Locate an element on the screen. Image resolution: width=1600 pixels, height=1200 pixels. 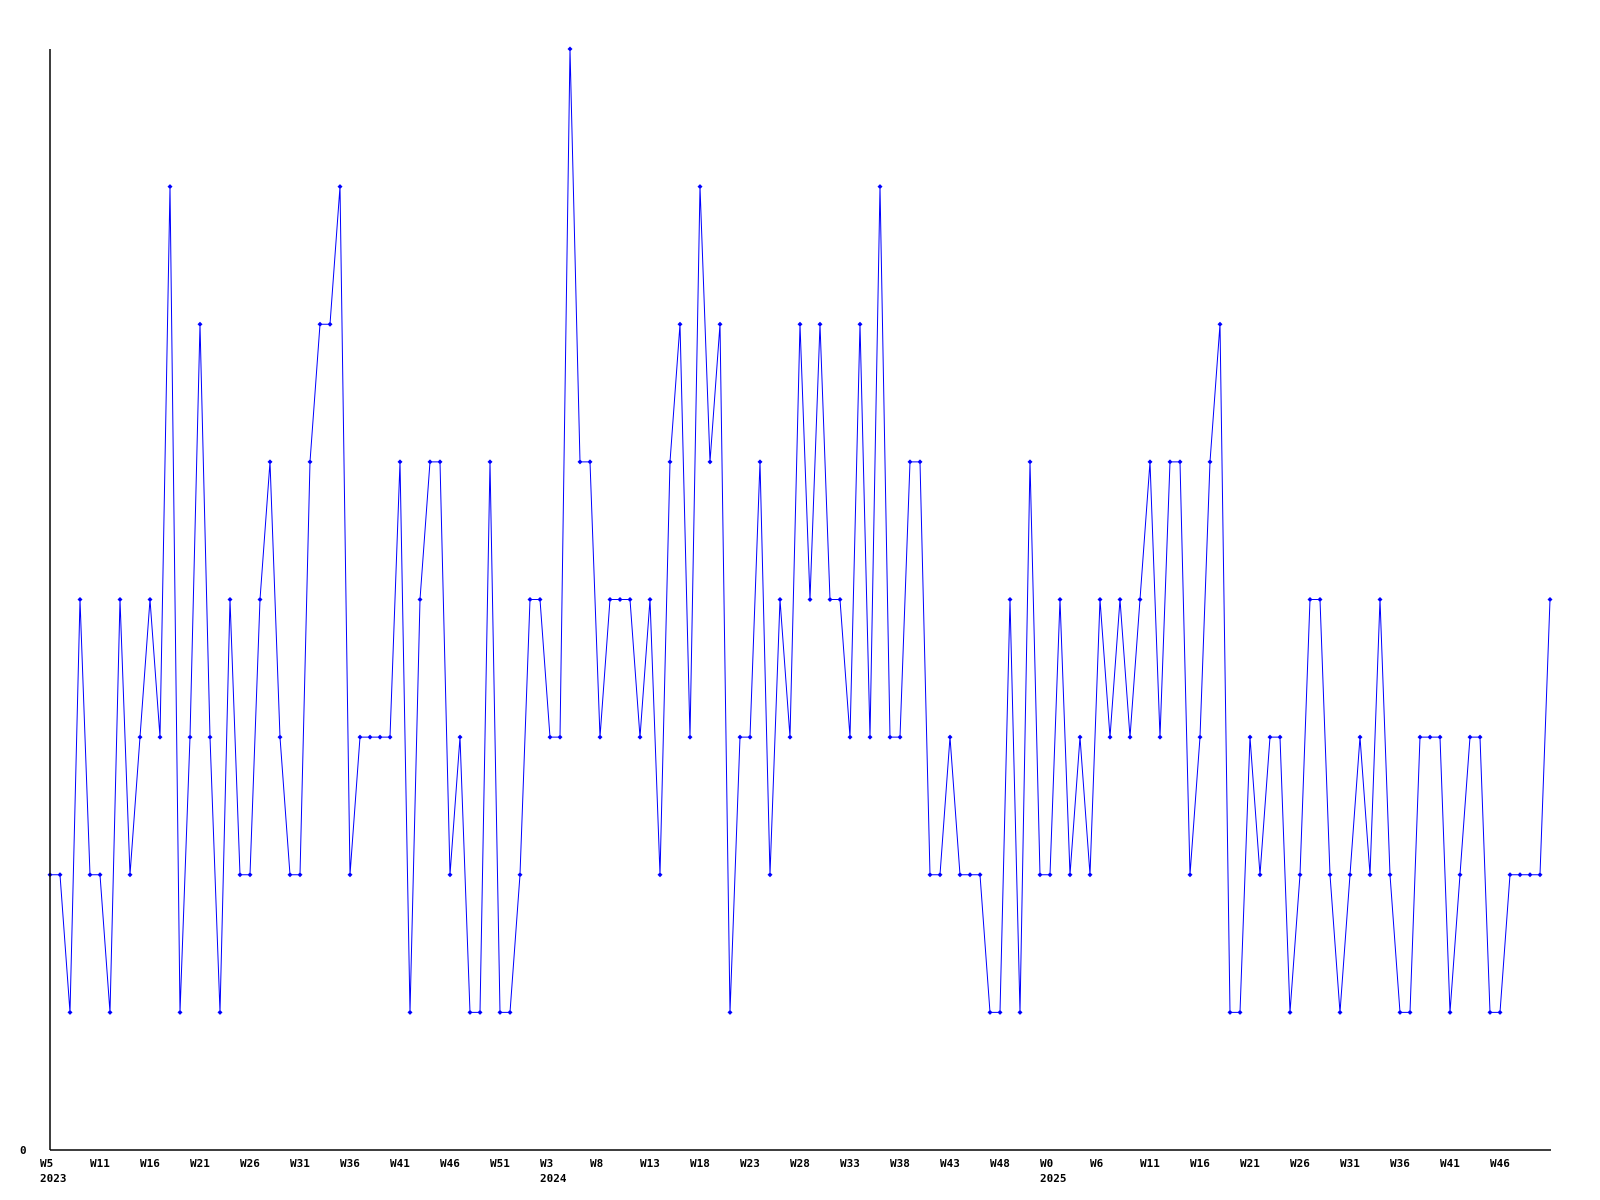
x-tick-label: W18 is located at coordinates (700, 1163).